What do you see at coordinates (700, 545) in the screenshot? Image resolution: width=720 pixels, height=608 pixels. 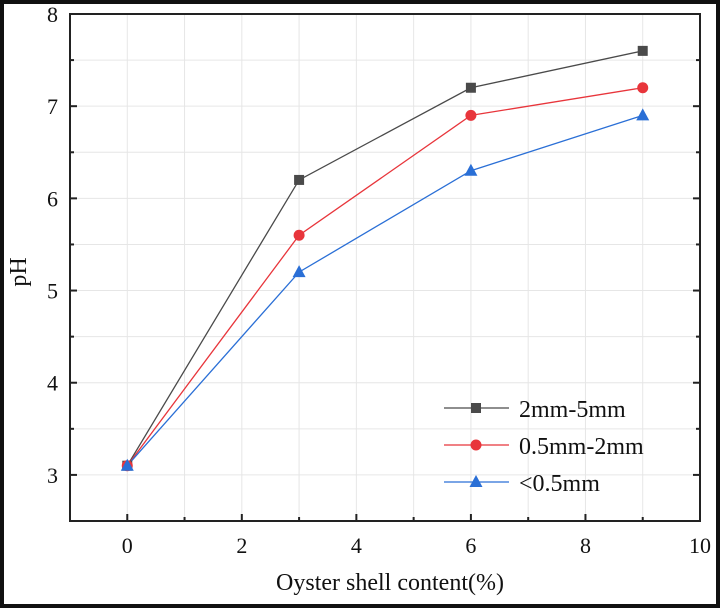 I see `x-tick-label: 10` at bounding box center [700, 545].